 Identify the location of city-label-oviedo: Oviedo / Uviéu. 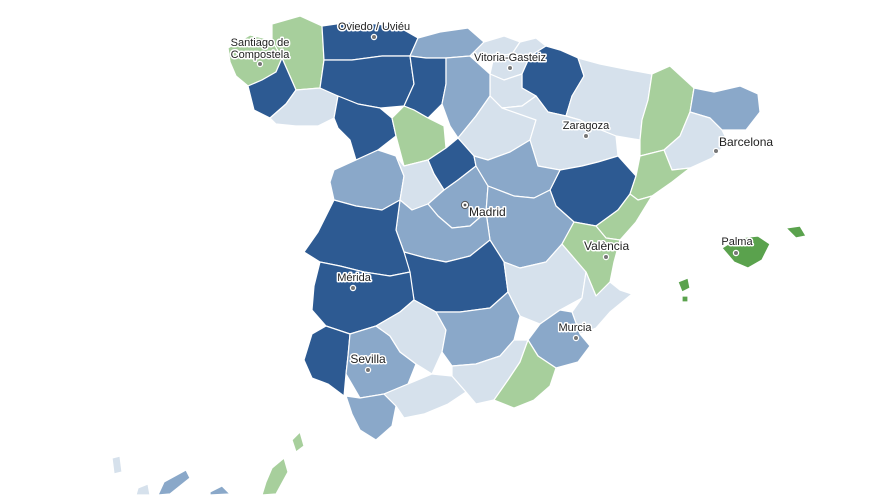
(374, 27).